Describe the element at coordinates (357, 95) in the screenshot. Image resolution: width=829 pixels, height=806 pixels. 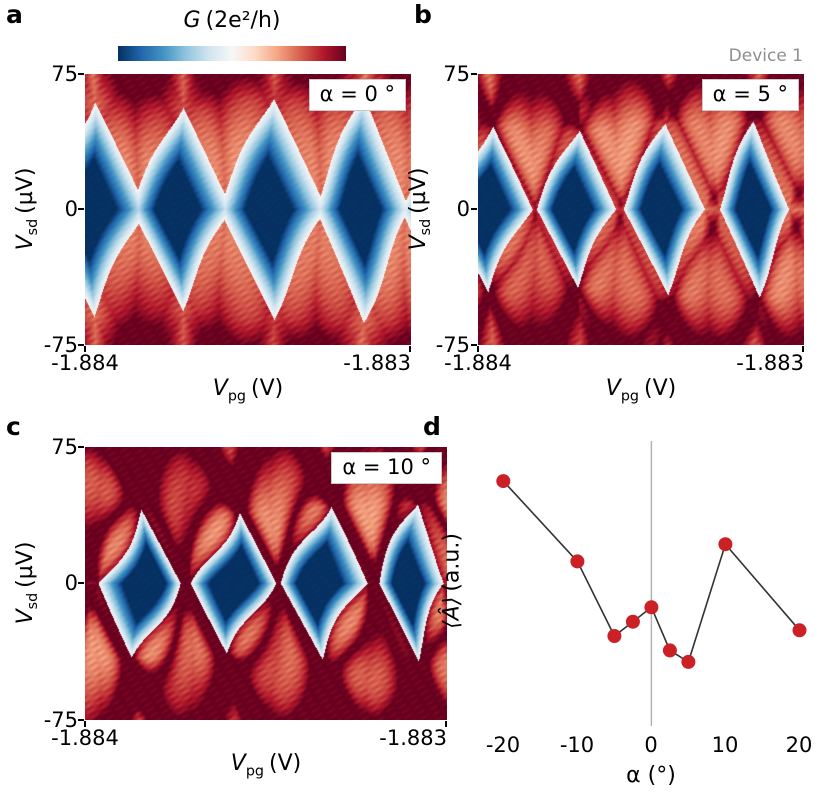
I see `alpha-label-a: α = 0 °` at that location.